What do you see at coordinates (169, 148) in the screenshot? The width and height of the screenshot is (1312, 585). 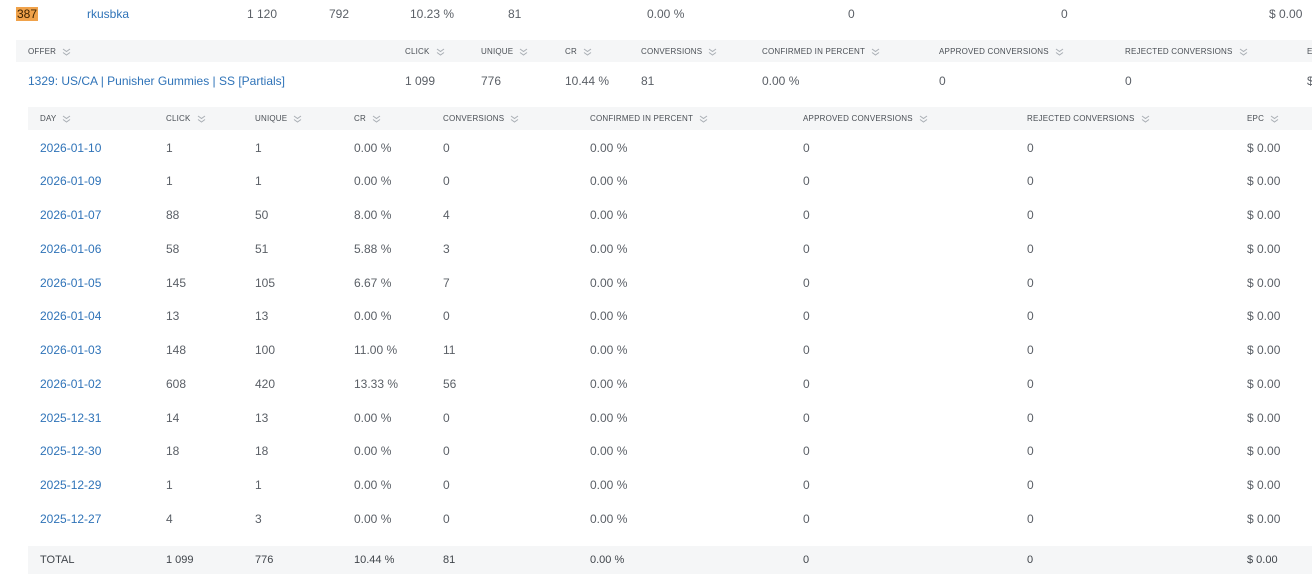 I see `cell-click: 1` at bounding box center [169, 148].